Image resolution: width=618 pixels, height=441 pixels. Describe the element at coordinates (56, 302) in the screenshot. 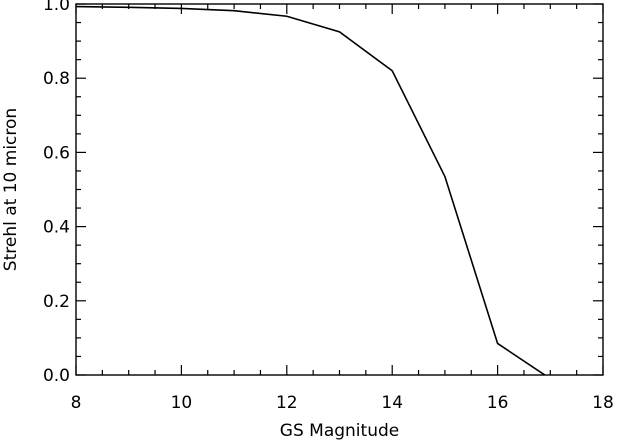

I see `y-tick-label: 0.2` at that location.